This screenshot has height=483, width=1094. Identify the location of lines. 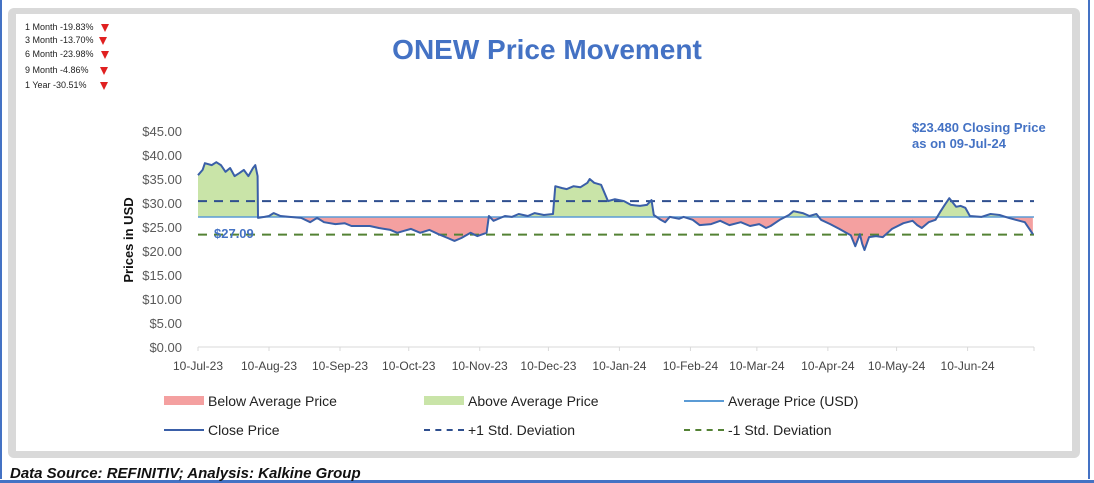
(615, 206).